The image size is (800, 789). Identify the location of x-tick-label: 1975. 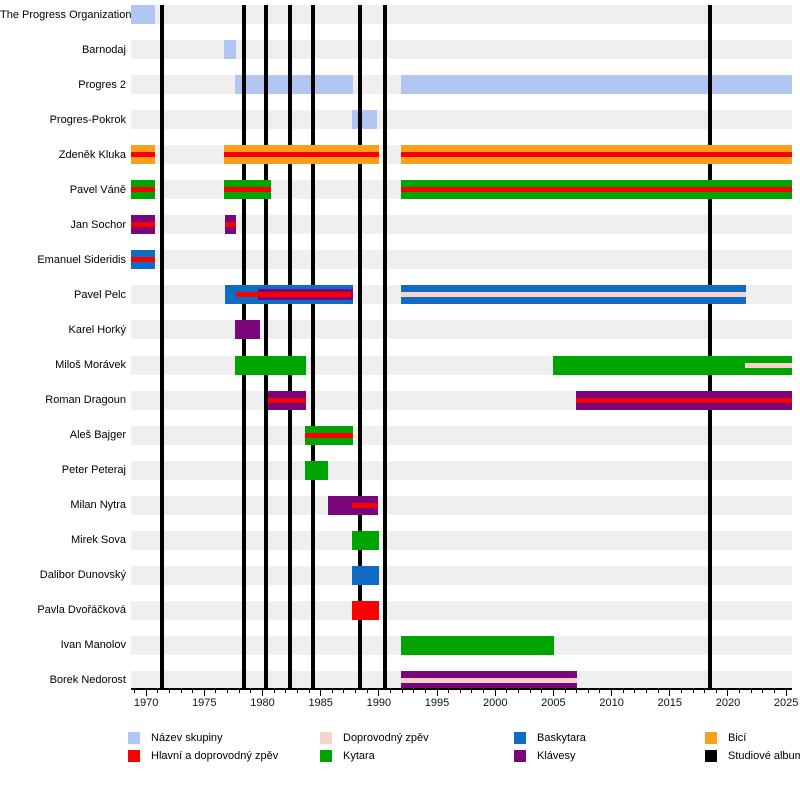
(204, 703).